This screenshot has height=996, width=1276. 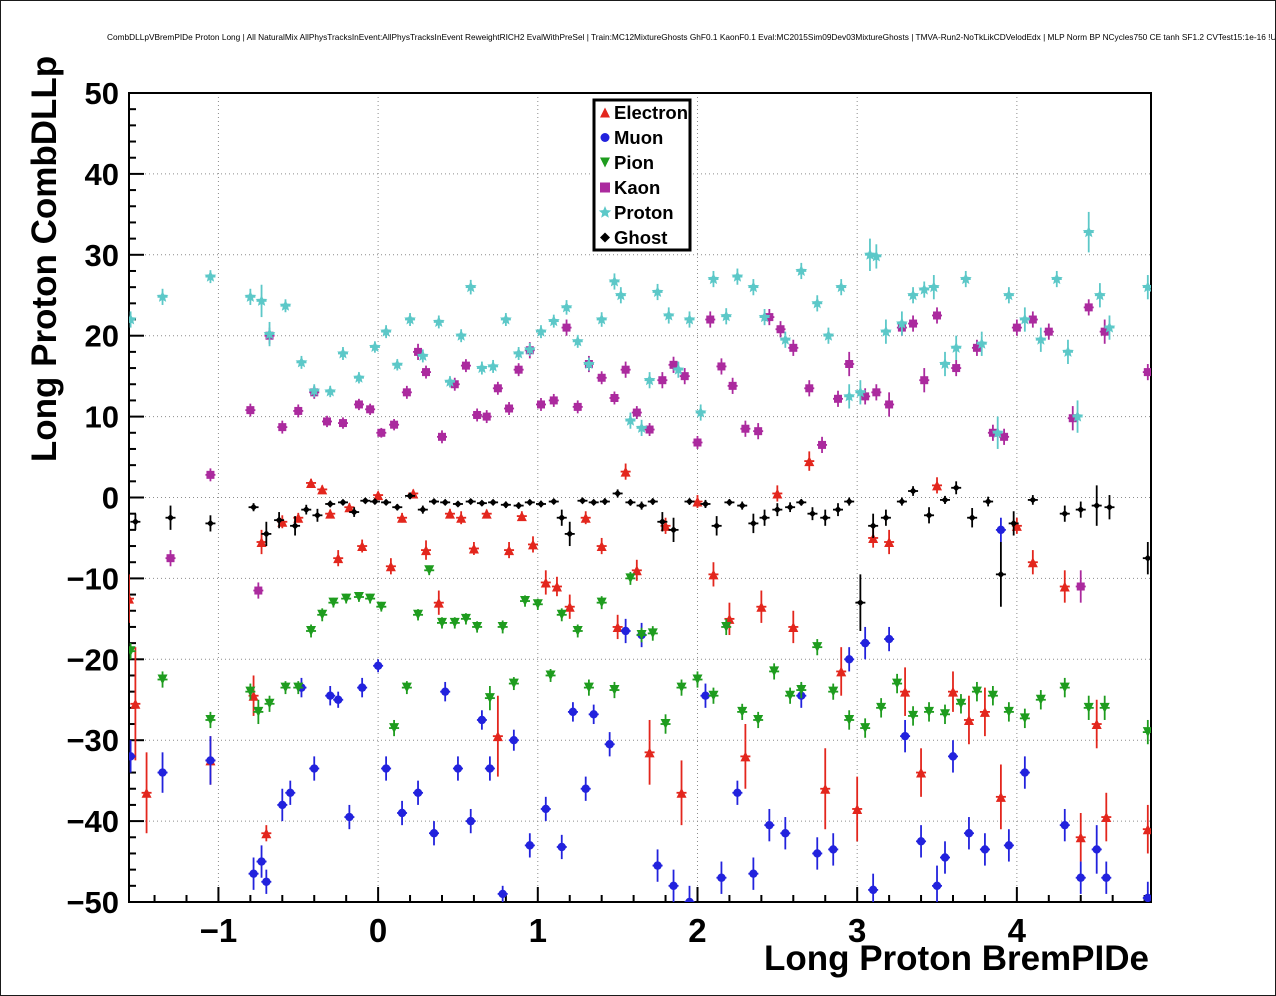 I want to click on legend-entry-ghost: Ghost, so click(x=633, y=237).